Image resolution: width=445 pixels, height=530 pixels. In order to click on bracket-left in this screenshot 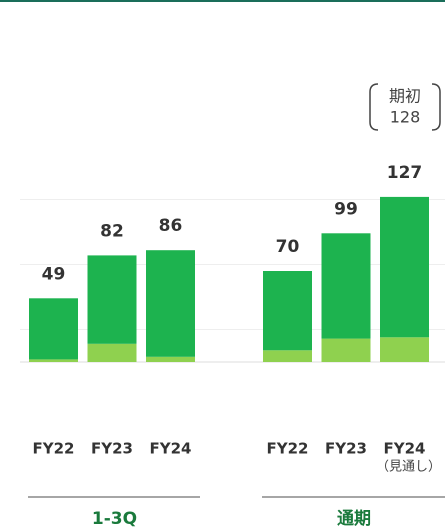, I will do `click(374, 107)`.